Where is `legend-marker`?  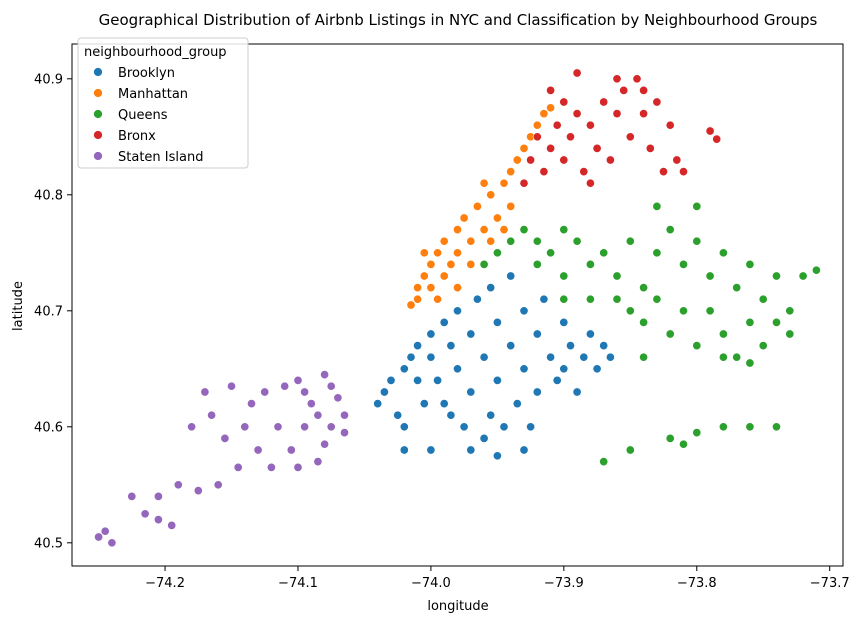
legend-marker is located at coordinates (98, 72).